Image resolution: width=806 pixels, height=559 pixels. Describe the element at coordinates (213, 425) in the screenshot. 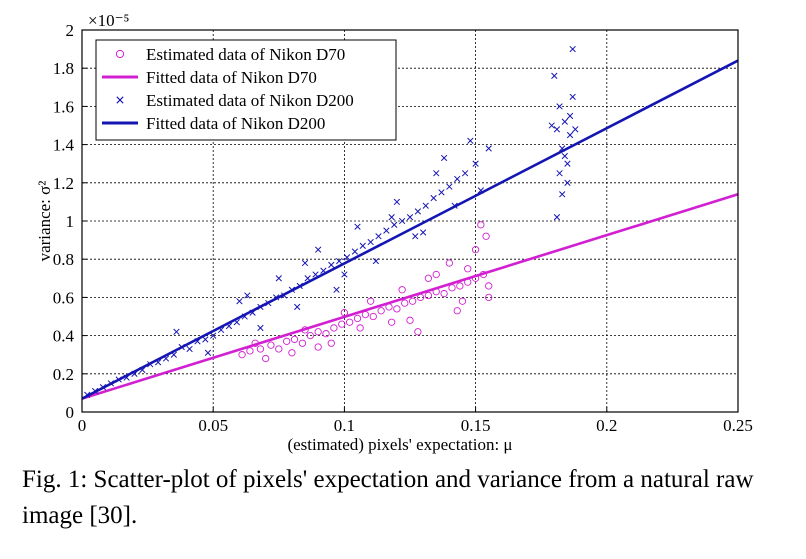

I see `x-tick-label: 0.05` at that location.